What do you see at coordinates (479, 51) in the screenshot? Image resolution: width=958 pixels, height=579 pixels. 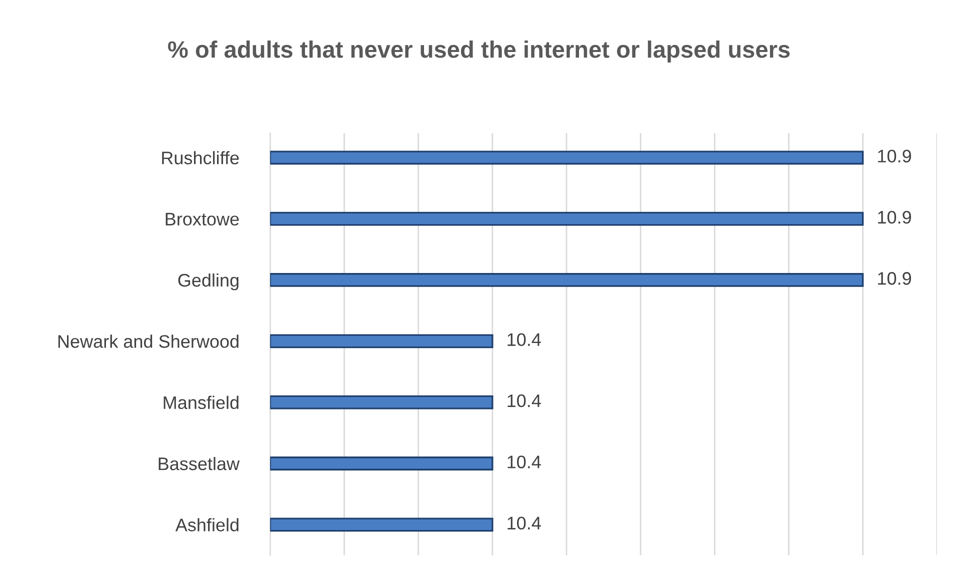 I see `chart-title: % of adults that never used the internet or lapsed users` at bounding box center [479, 51].